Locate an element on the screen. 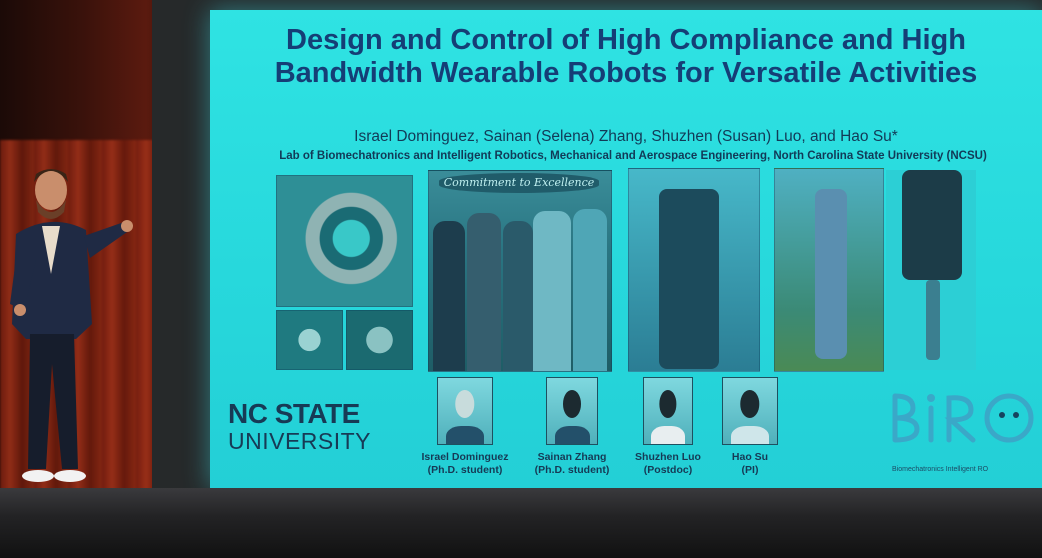  prosthetic-leg-photo is located at coordinates (931, 270).